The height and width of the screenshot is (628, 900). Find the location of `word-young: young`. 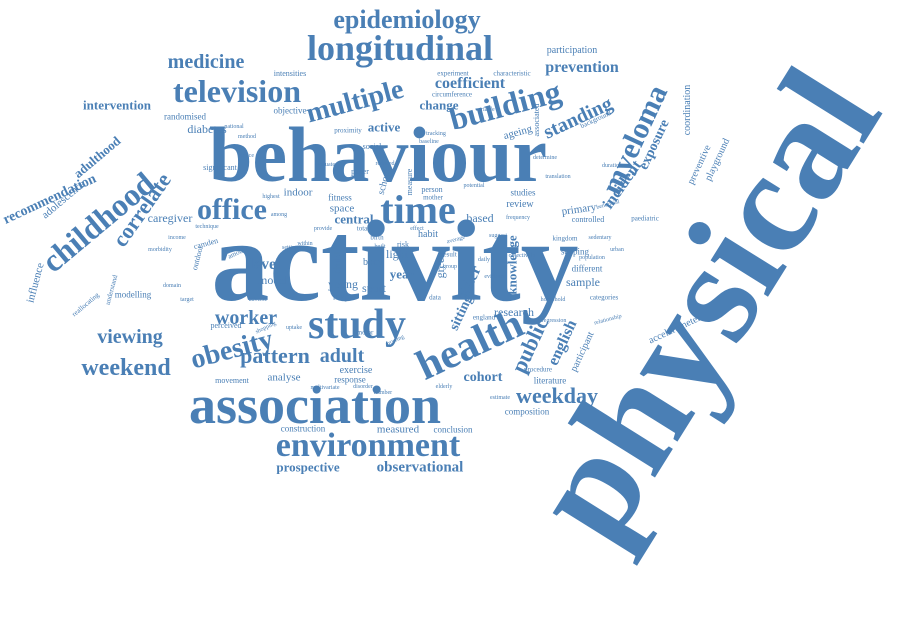

word-young: young is located at coordinates (343, 284).